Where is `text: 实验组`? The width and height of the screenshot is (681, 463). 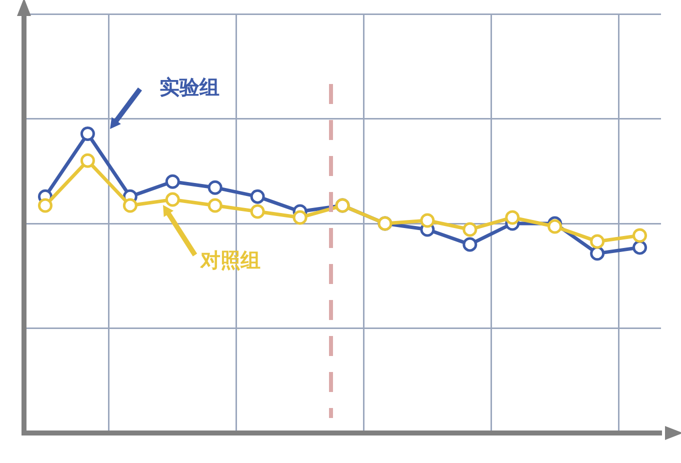 text: 实验组 is located at coordinates (190, 86).